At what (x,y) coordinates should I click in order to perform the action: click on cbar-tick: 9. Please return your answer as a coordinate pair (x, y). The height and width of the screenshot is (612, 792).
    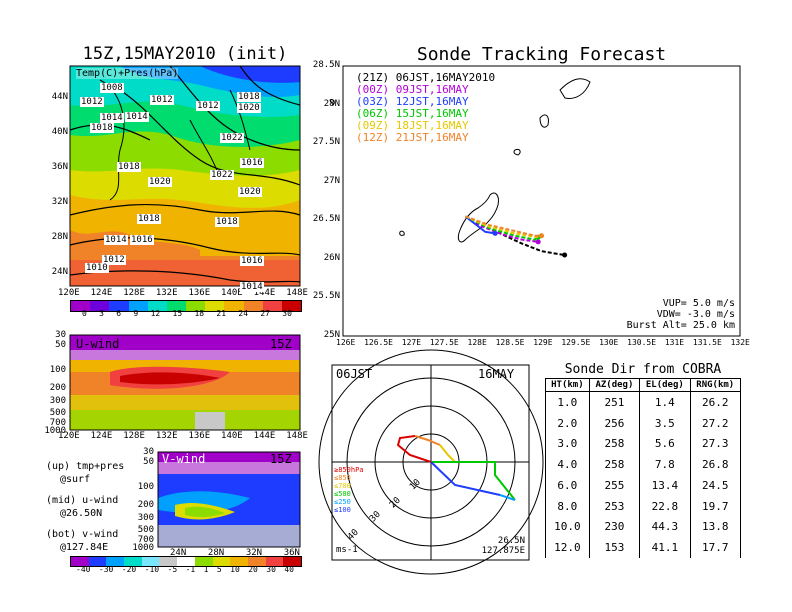
    Looking at the image, I should click on (136, 313).